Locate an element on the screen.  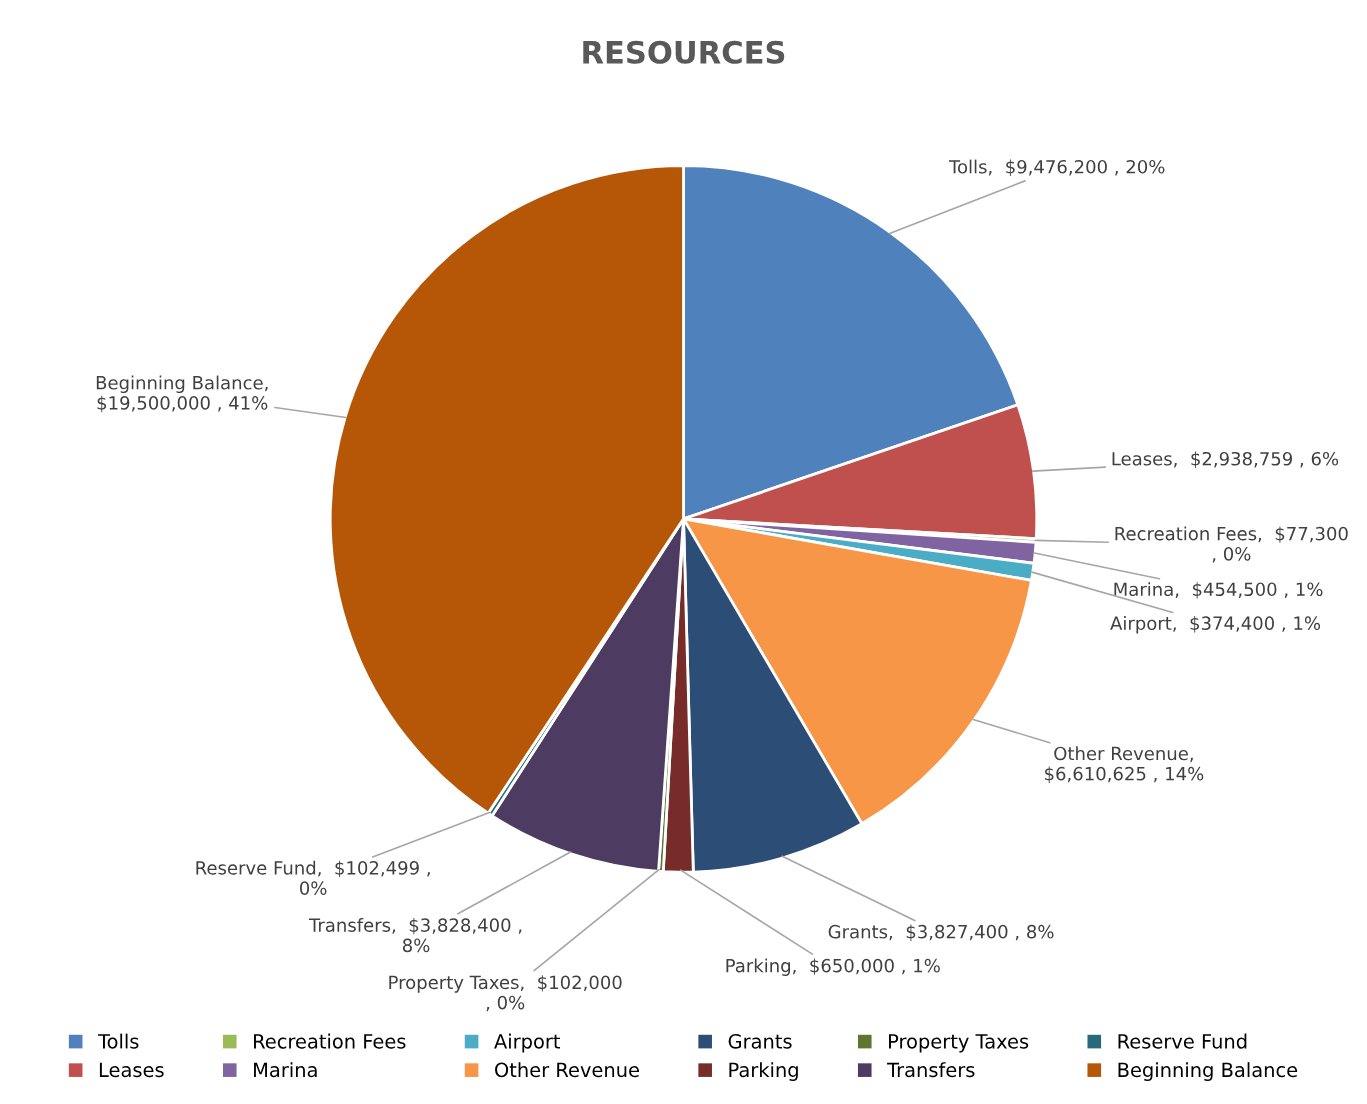
data-label: Tolls, $9,476,200 , 20% is located at coordinates (1056, 167).